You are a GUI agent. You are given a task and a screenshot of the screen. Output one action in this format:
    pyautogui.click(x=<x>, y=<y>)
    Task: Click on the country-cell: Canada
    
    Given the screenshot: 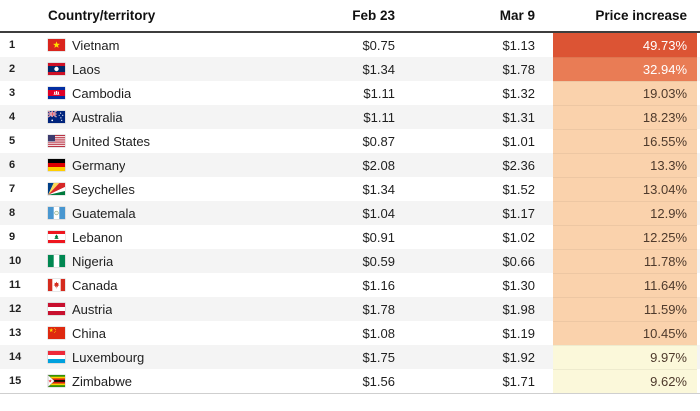 What is the action you would take?
    pyautogui.click(x=165, y=285)
    